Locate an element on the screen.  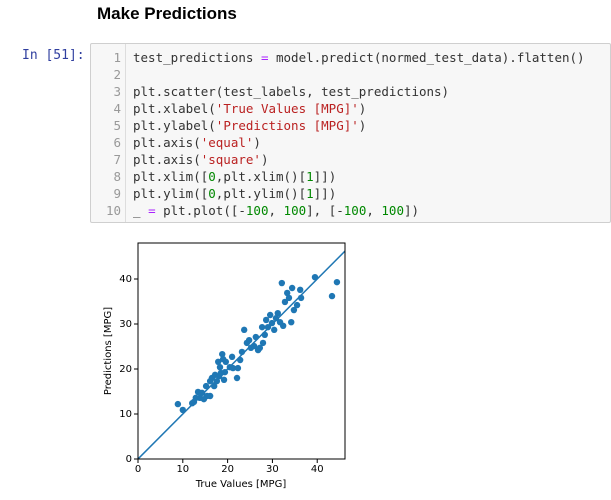
line-number: 8 is located at coordinates (117, 176).